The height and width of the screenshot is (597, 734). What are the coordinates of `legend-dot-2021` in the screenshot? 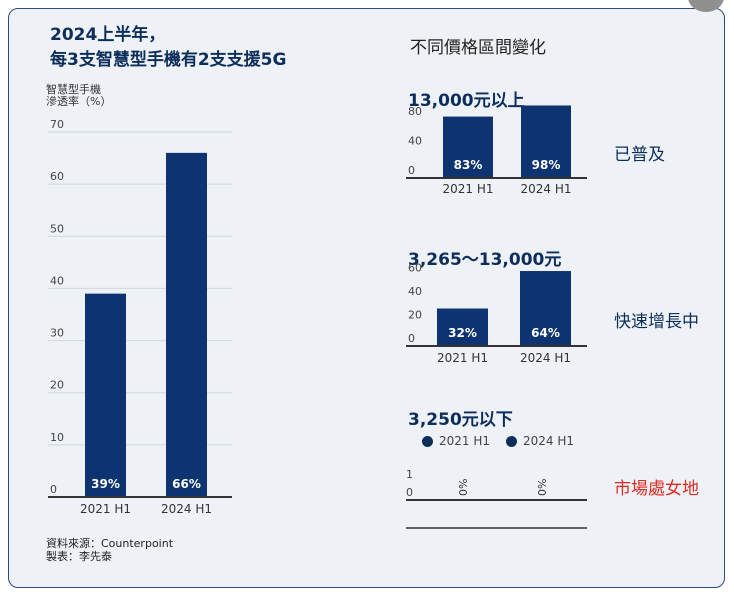 It's located at (427, 441).